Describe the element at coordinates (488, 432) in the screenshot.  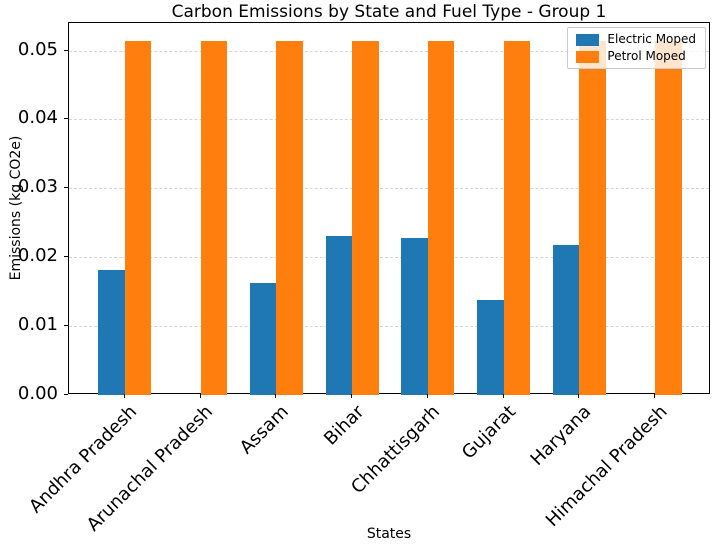
I see `x-tick-label-text: Gujarat` at that location.